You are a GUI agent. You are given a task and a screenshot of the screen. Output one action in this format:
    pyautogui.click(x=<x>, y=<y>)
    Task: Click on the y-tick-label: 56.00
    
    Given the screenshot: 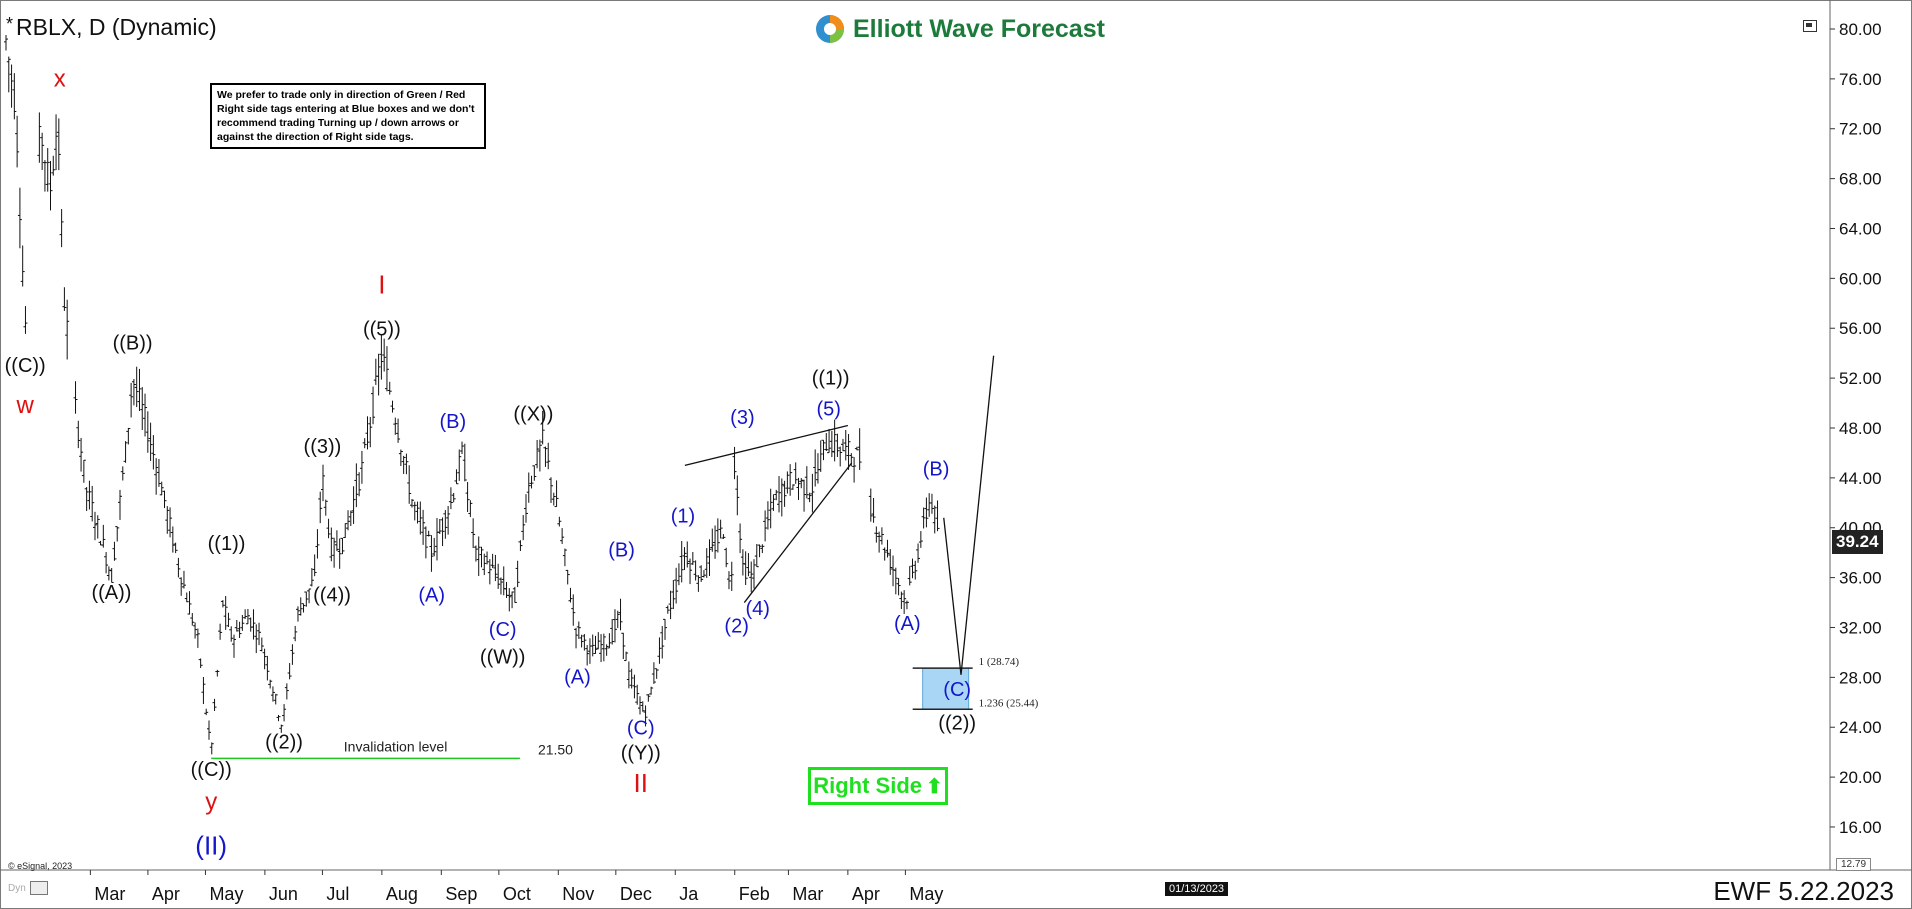 What is the action you would take?
    pyautogui.click(x=1860, y=328)
    